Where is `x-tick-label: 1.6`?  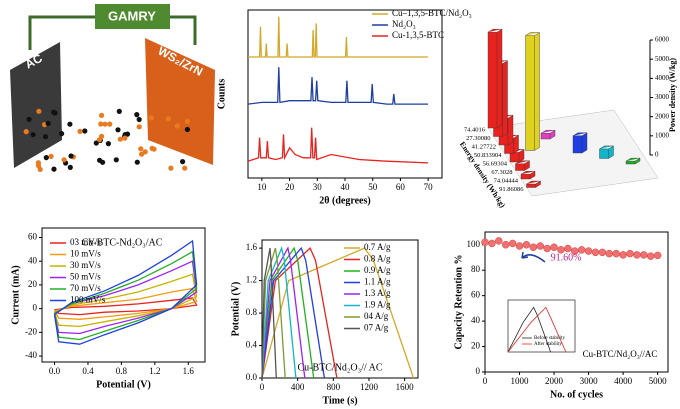 x-tick-label: 1.6 is located at coordinates (189, 371).